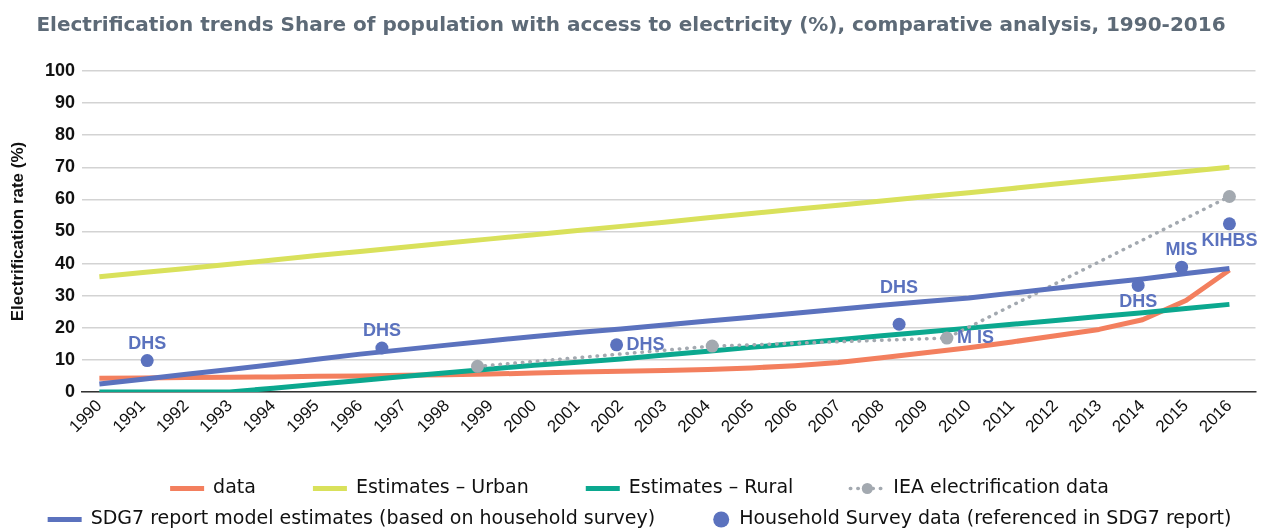 The height and width of the screenshot is (531, 1262). I want to click on data-label: KIHBS, so click(1229, 239).